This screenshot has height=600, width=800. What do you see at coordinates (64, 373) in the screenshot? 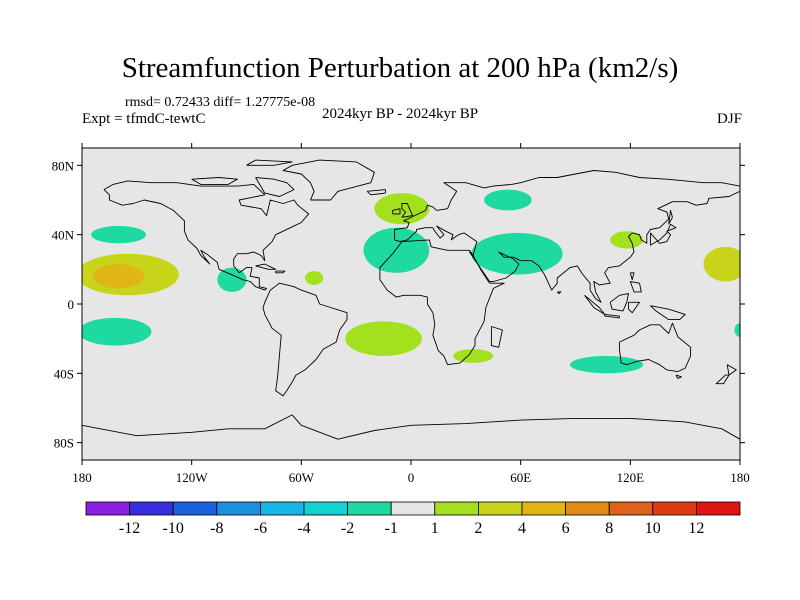
I see `lat-tick-label: 40S` at bounding box center [64, 373].